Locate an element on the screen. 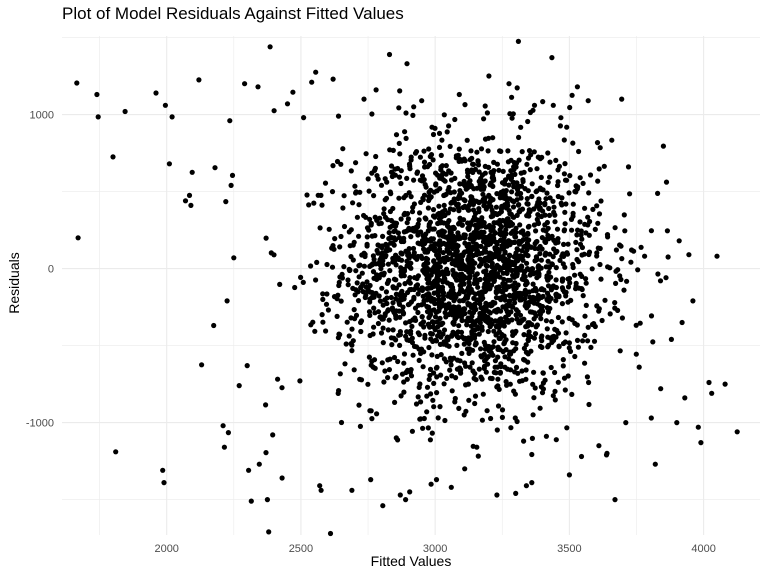 This screenshot has width=768, height=576. x-tick-labels: 2000 2500 3000 3500 4000 is located at coordinates (434, 549).